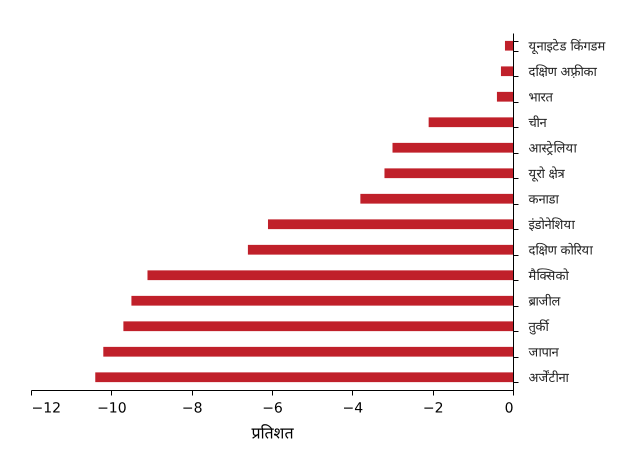 The image size is (634, 457). What do you see at coordinates (538, 122) in the screenshot?
I see `y-tick-label: चीन` at bounding box center [538, 122].